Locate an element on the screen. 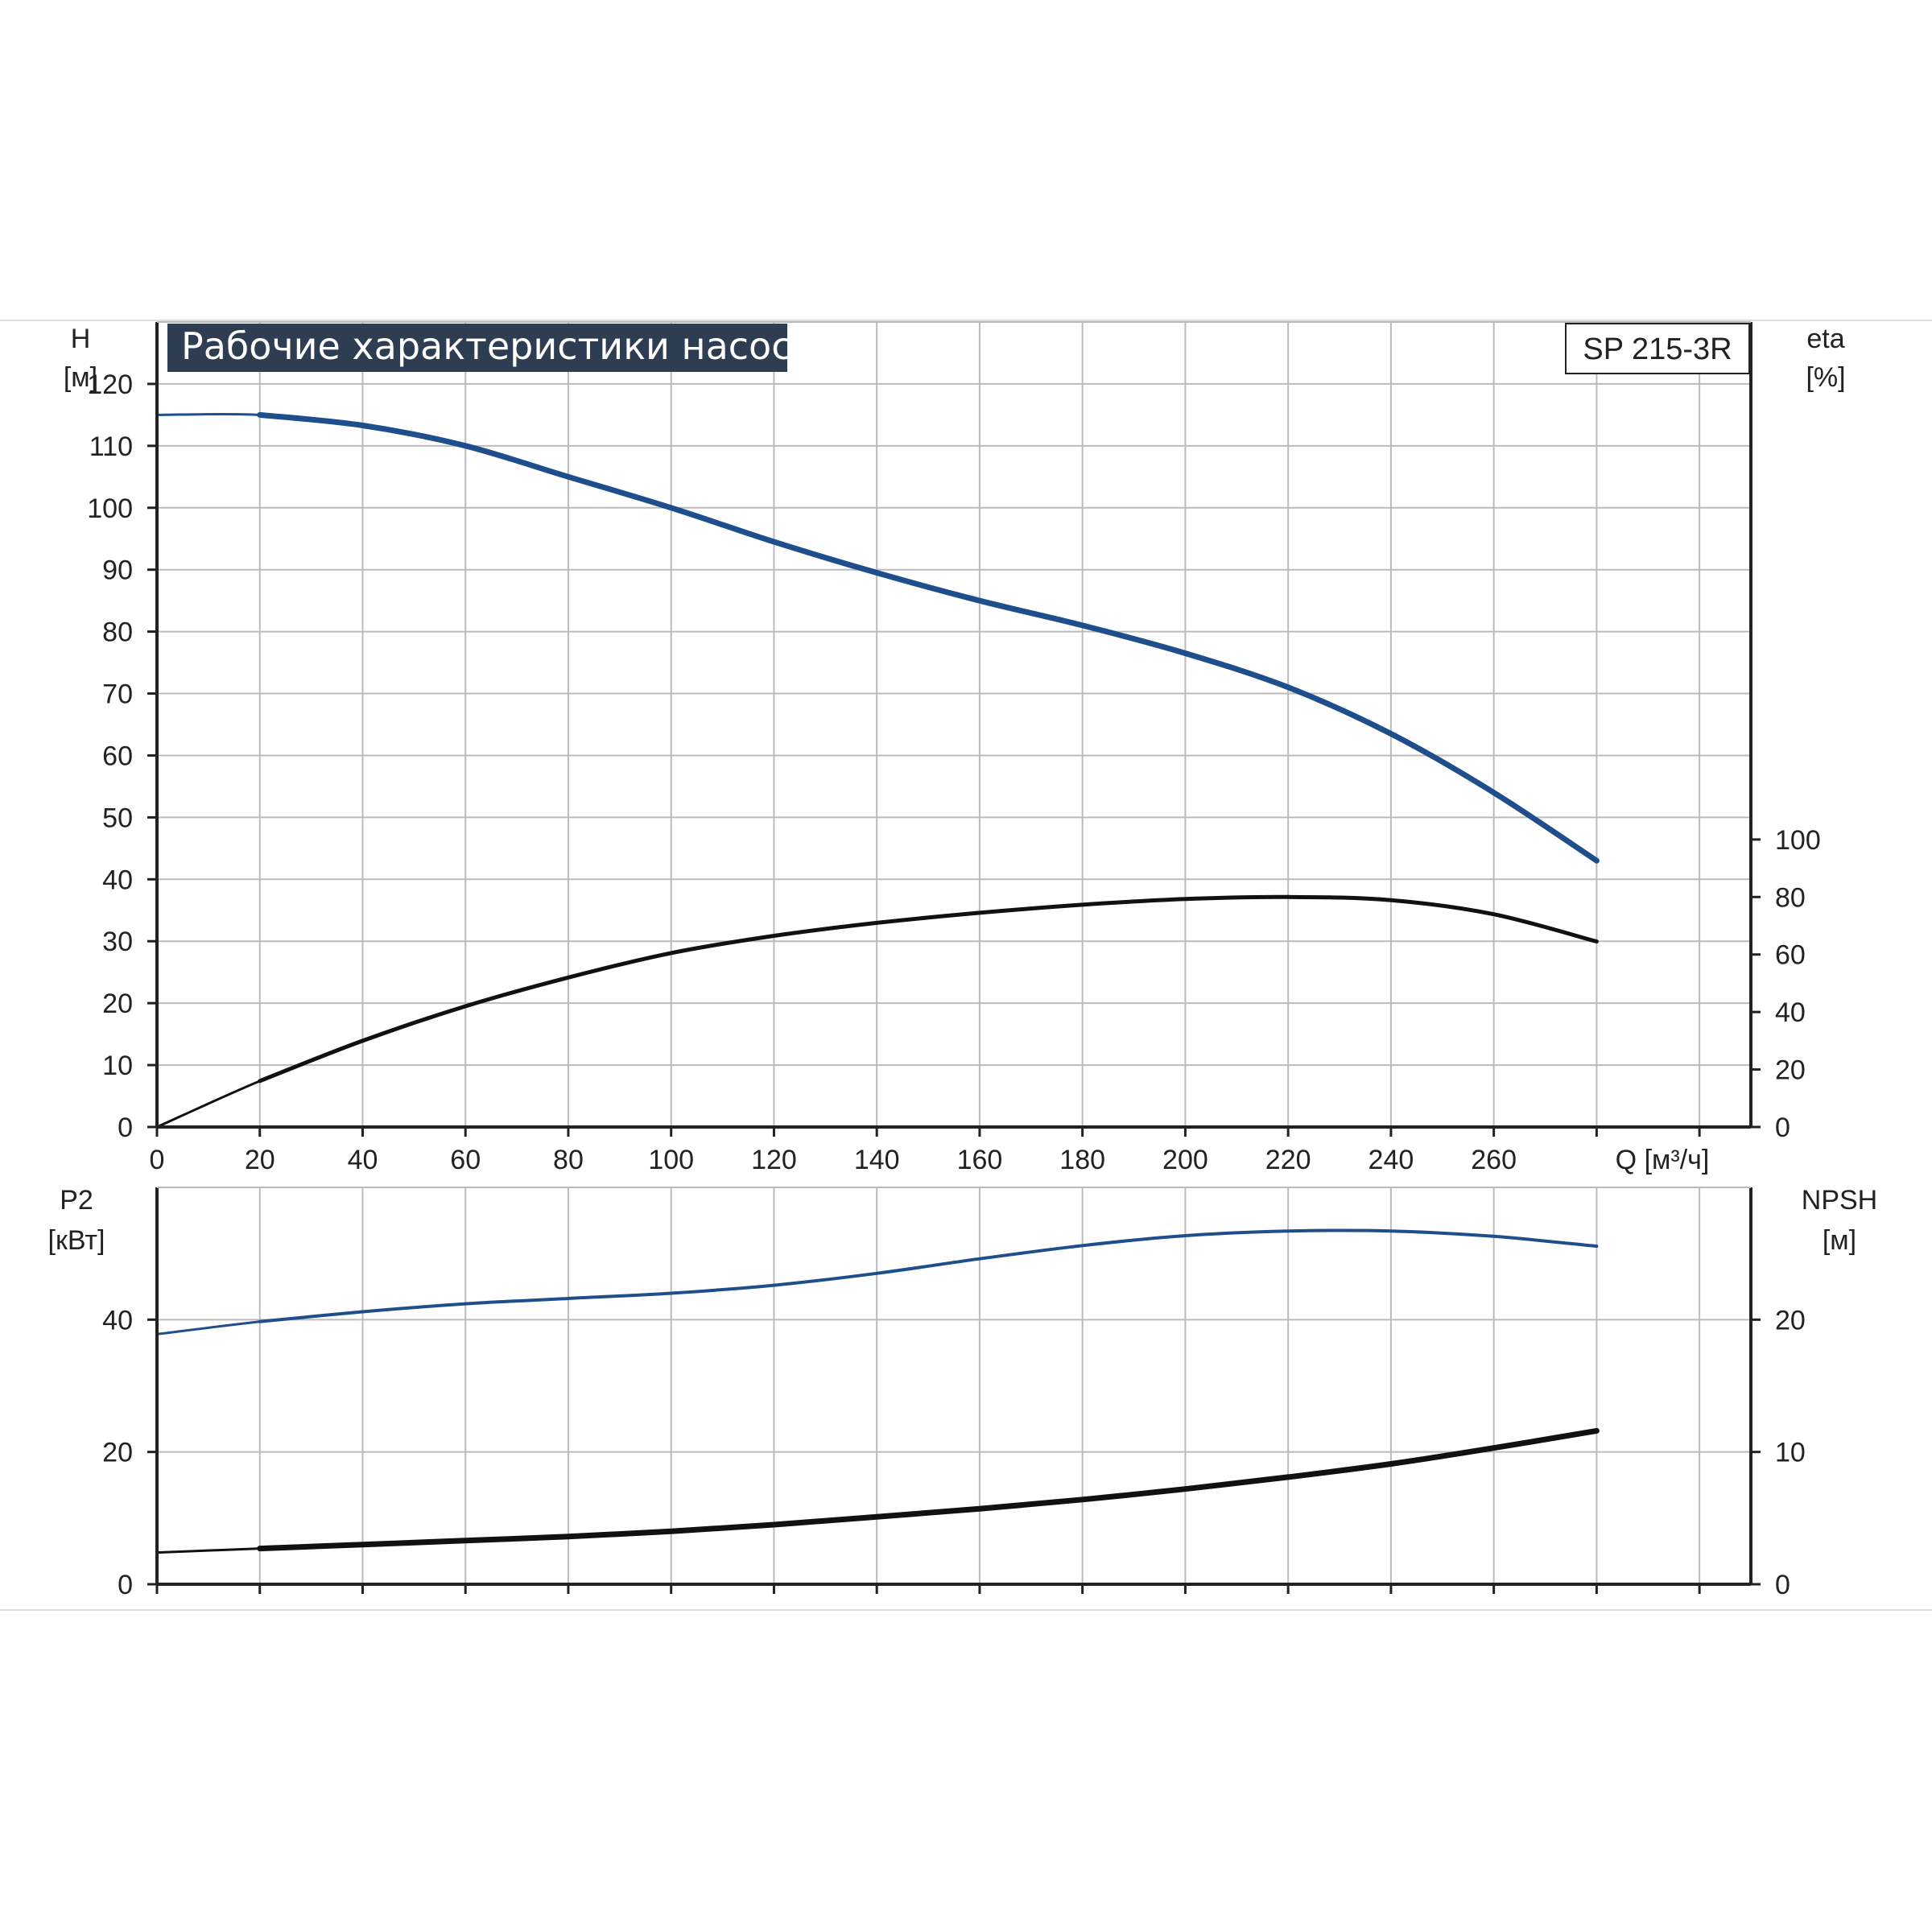 The width and height of the screenshot is (1932, 1932). x-tick-label: 160 is located at coordinates (980, 1160).